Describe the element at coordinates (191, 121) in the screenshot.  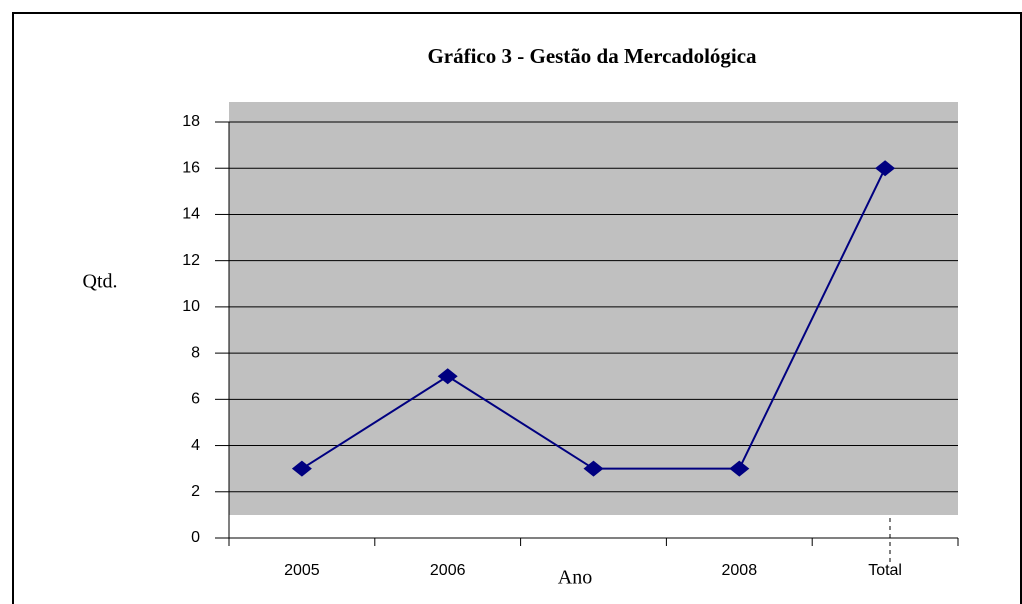
I see `y-tick-label: 18` at that location.